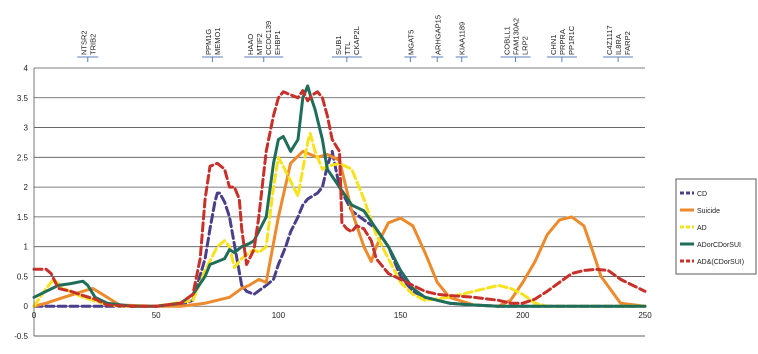  Describe the element at coordinates (26, 247) in the screenshot. I see `y-tick-label: 1` at that location.